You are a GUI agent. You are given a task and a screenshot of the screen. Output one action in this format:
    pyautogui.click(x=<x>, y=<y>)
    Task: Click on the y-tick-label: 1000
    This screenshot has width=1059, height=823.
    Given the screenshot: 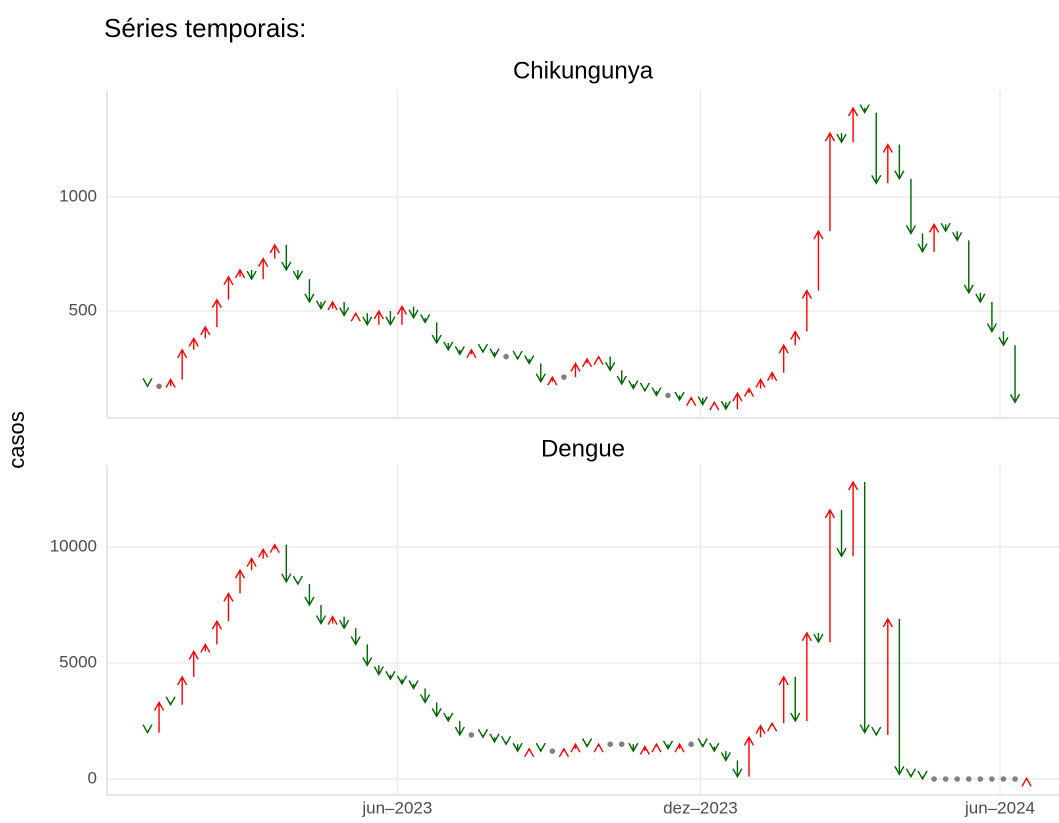 What is the action you would take?
    pyautogui.click(x=78, y=195)
    